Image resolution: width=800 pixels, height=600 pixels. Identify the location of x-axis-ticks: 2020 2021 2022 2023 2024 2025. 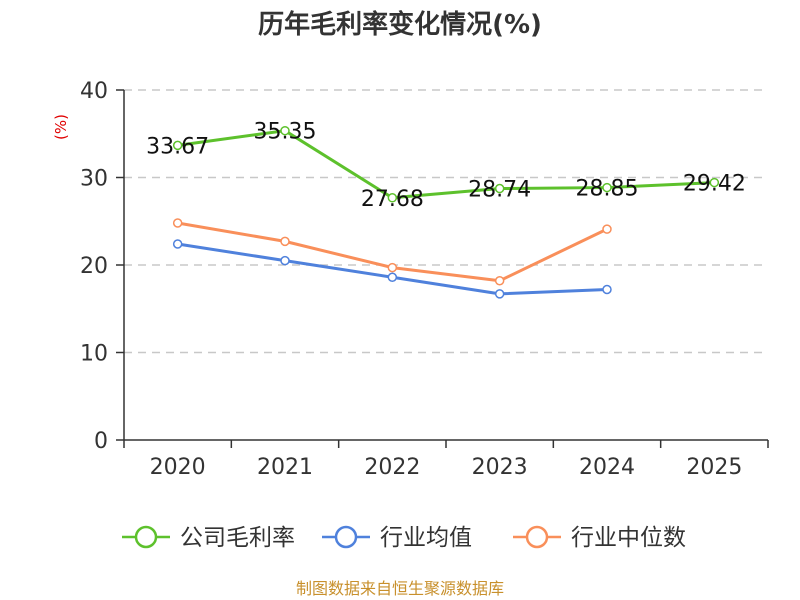
(446, 460).